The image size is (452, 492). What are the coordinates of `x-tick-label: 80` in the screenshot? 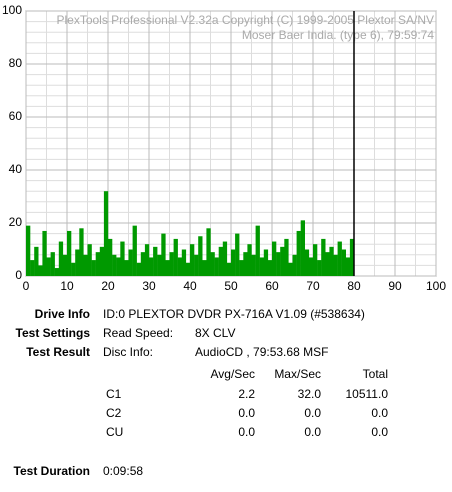 It's located at (354, 286).